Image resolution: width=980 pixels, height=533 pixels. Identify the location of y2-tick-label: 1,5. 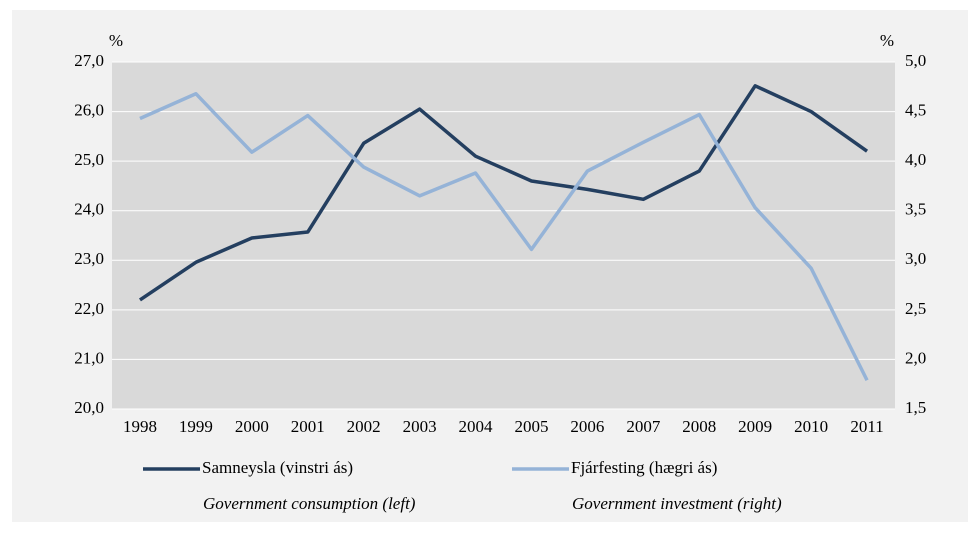
(915, 407).